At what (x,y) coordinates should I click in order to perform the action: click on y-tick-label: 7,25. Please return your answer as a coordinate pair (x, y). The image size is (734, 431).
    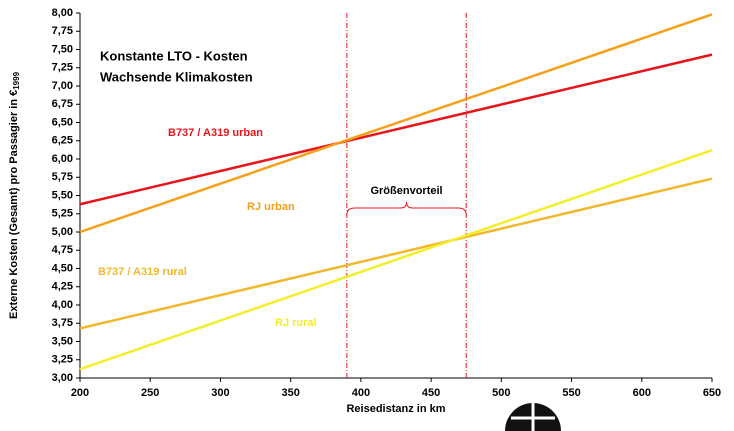
    Looking at the image, I should click on (62, 68).